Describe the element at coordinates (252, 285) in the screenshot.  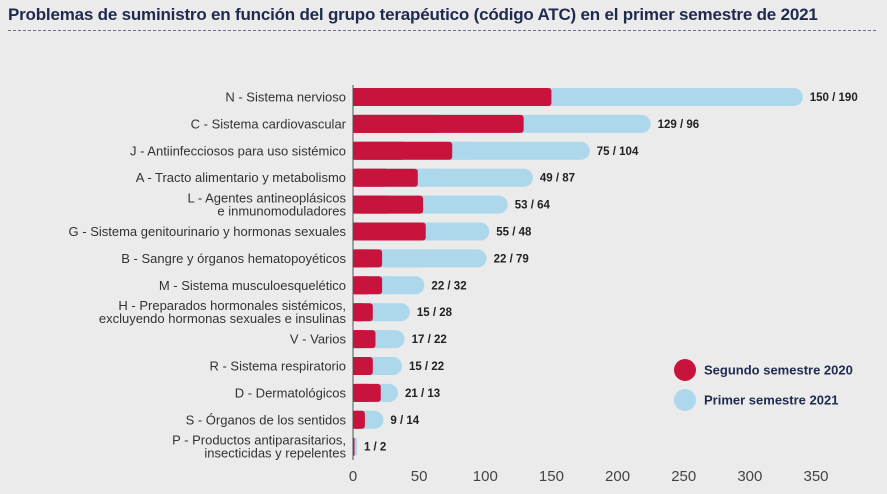
I see `category-label: M - Sistema musculoesquelético` at that location.